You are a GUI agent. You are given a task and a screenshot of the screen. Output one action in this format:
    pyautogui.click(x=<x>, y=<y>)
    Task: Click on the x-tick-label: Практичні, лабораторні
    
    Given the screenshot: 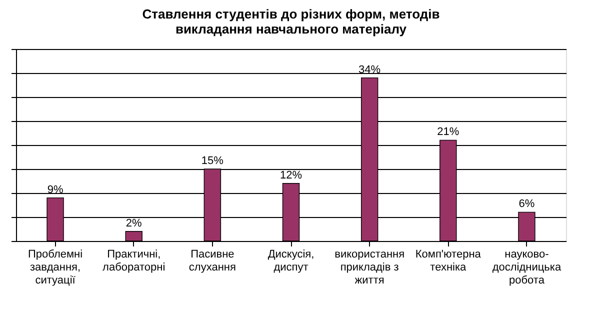 What is the action you would take?
    pyautogui.click(x=134, y=261)
    